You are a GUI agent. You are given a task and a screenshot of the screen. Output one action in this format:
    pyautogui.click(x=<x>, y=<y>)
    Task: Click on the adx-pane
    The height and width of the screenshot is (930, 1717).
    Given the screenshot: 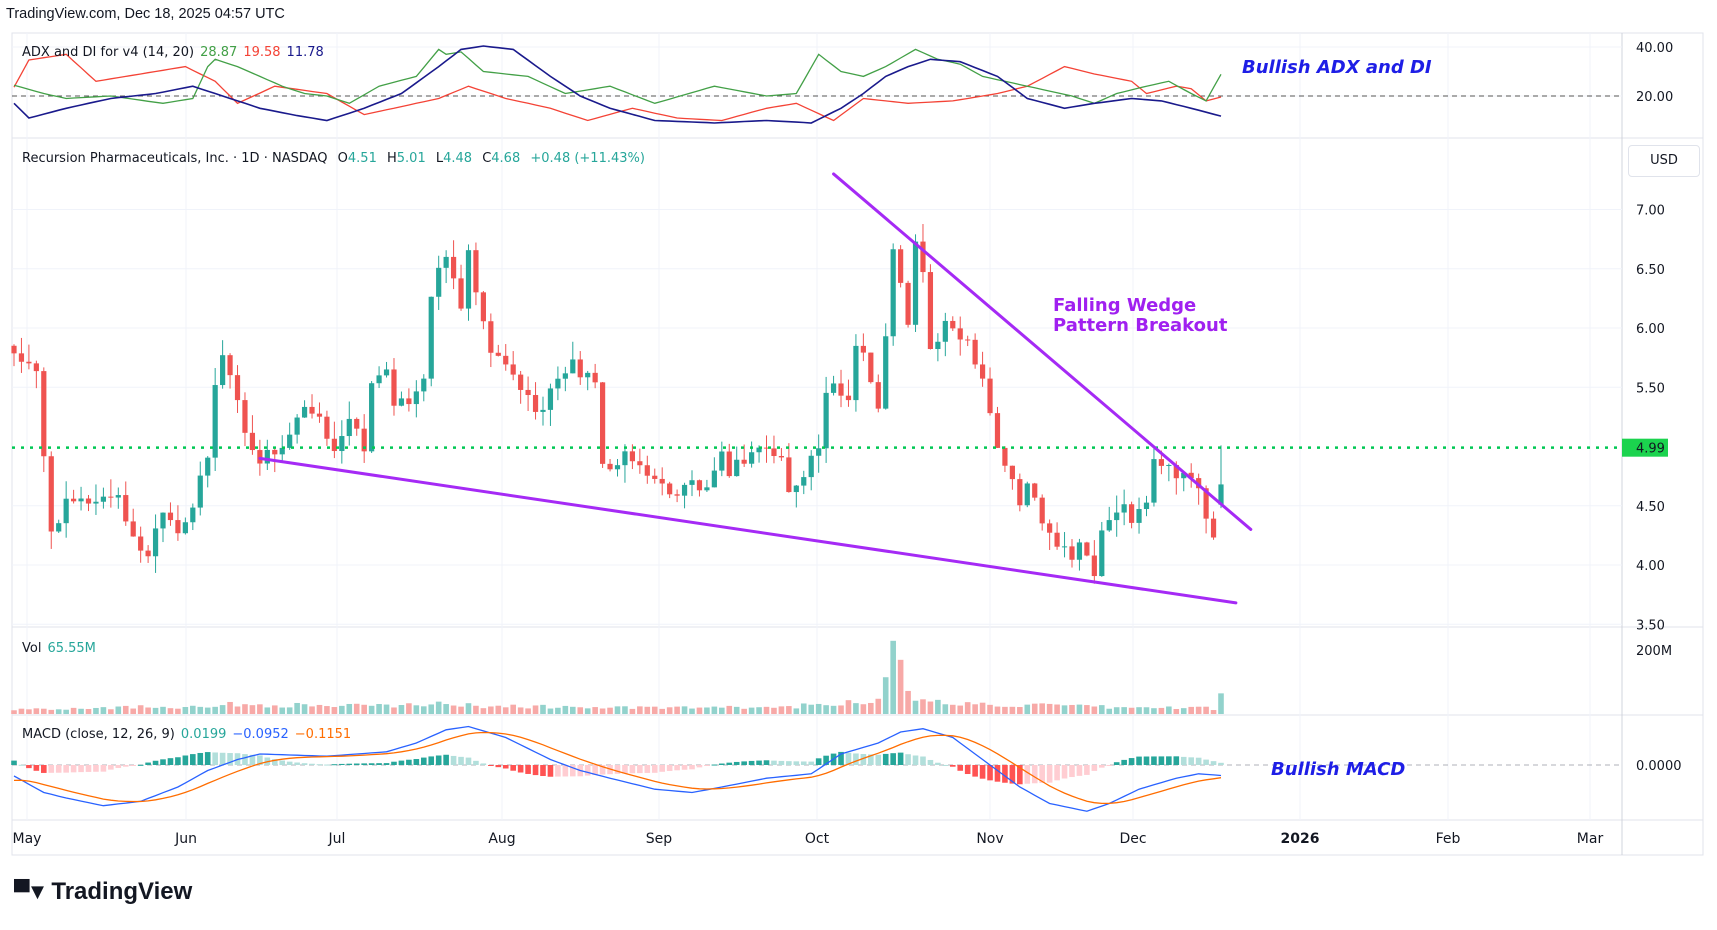 What is the action you would take?
    pyautogui.click(x=817, y=84)
    